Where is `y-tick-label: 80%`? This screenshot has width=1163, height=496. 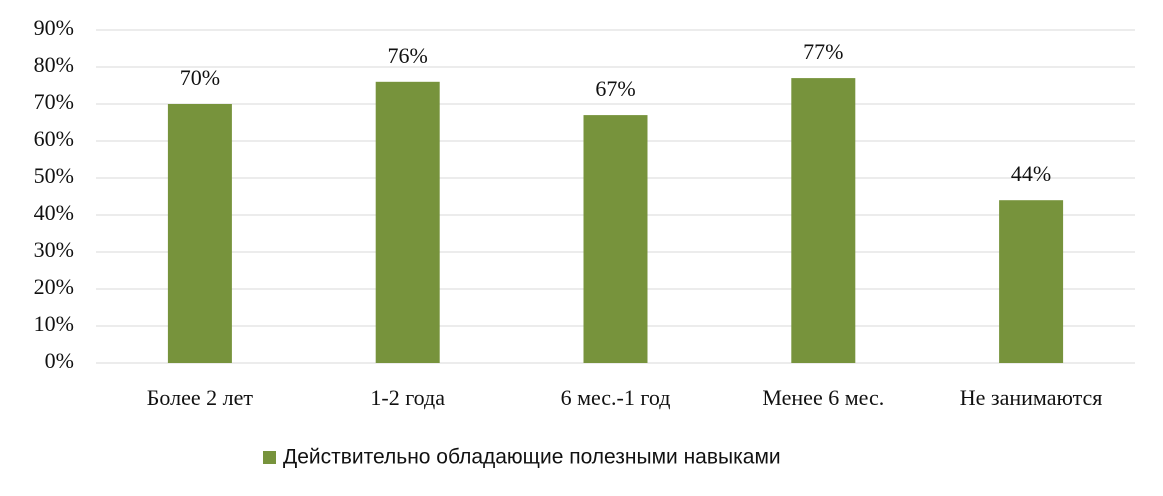 y-tick-label: 80% is located at coordinates (54, 64).